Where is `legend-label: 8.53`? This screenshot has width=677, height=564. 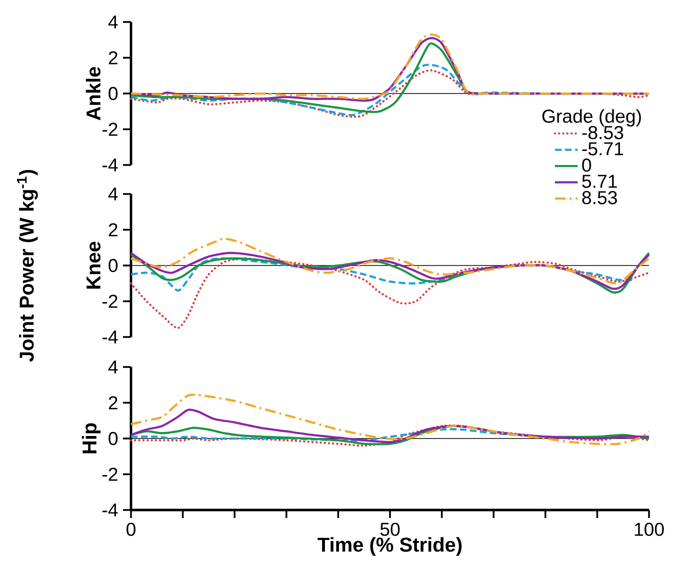 legend-label: 8.53 is located at coordinates (599, 197).